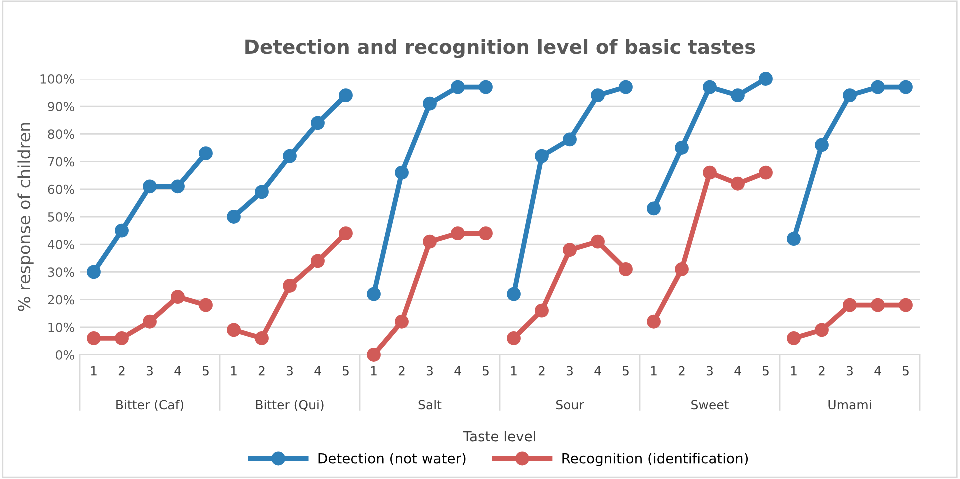 The width and height of the screenshot is (960, 479). Describe the element at coordinates (290, 406) in the screenshot. I see `text: Bitter (Qui)` at that location.